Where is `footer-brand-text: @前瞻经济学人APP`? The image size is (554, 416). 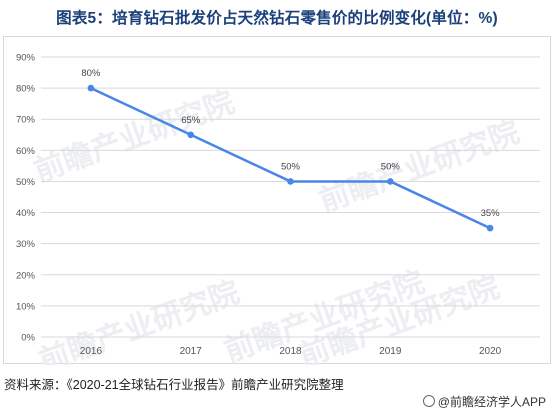
footer-brand-text: @前瞻经济学人APP is located at coordinates (491, 402).